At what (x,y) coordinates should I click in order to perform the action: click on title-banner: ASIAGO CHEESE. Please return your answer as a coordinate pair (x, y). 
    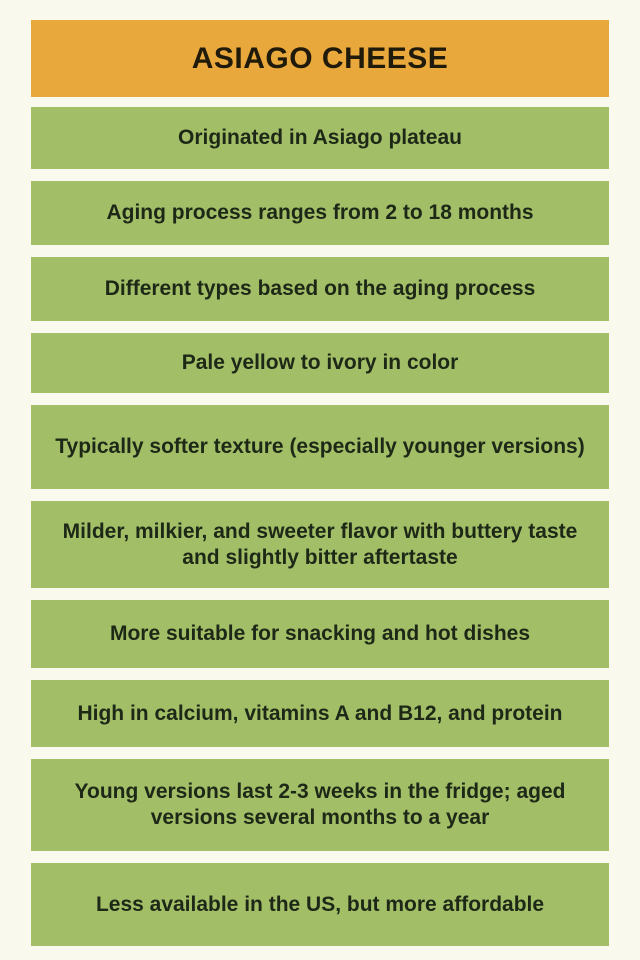
    Looking at the image, I should click on (320, 58).